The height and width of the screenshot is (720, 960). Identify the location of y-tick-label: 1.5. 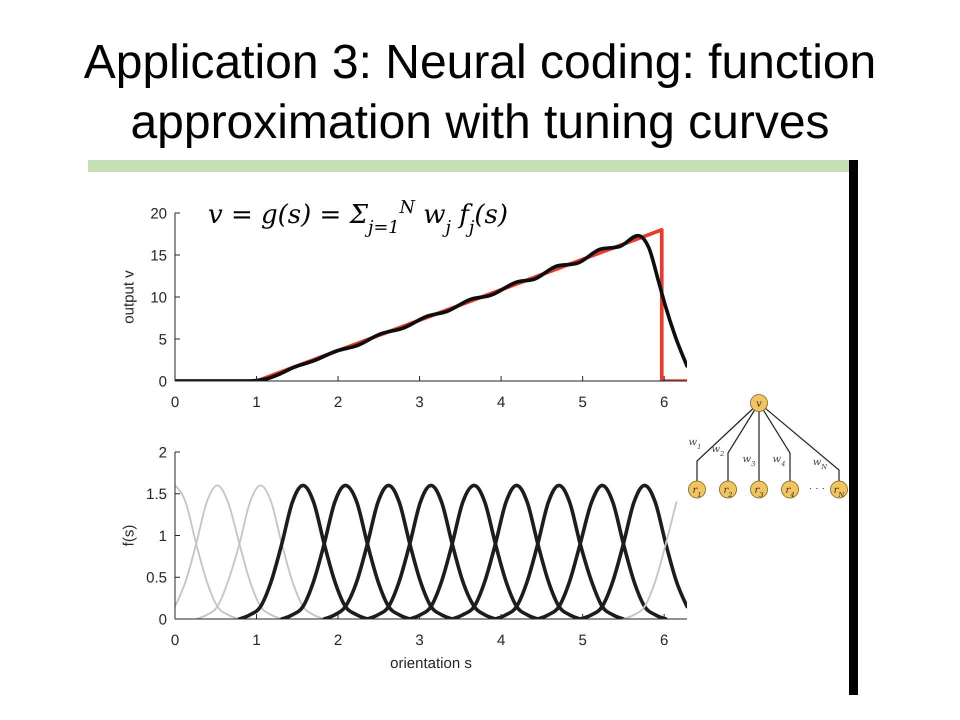
(156, 494).